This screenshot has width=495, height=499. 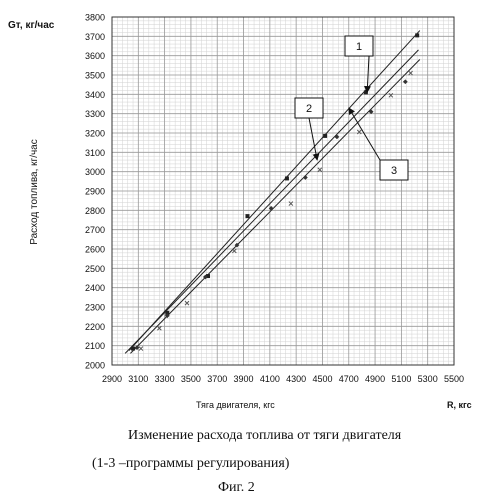 I want to click on x-tick-label: 3700, so click(x=217, y=379).